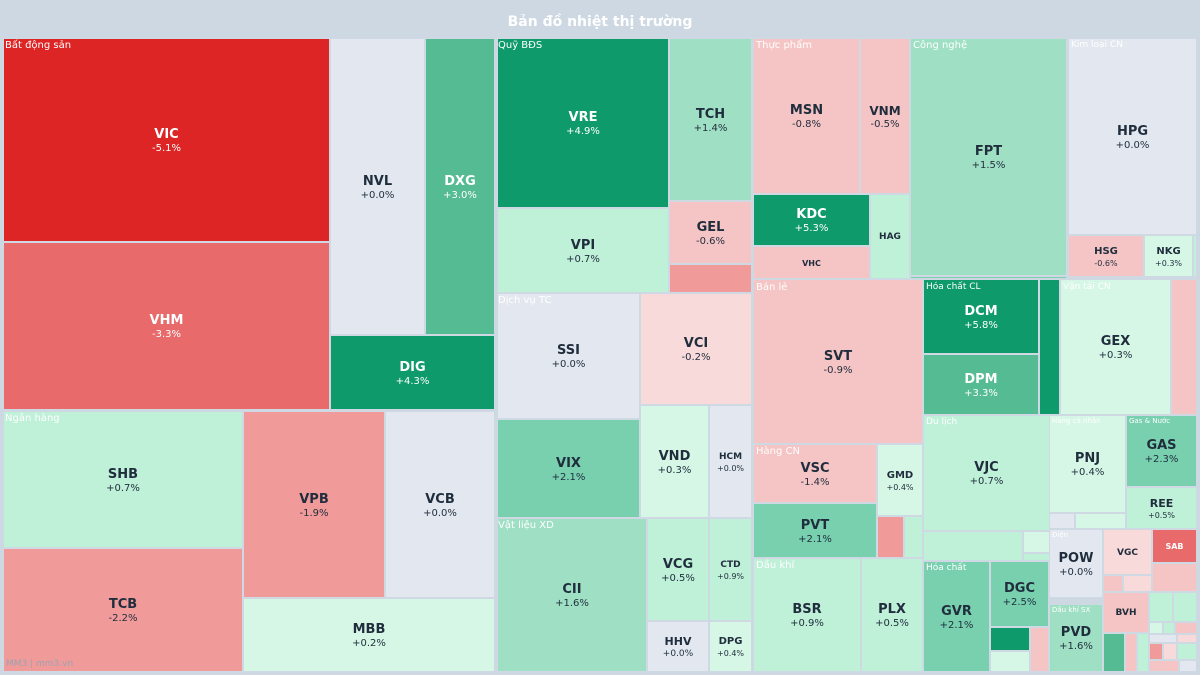 The height and width of the screenshot is (675, 1200). I want to click on stock-tile-vre: VRE +4.9%, so click(583, 123).